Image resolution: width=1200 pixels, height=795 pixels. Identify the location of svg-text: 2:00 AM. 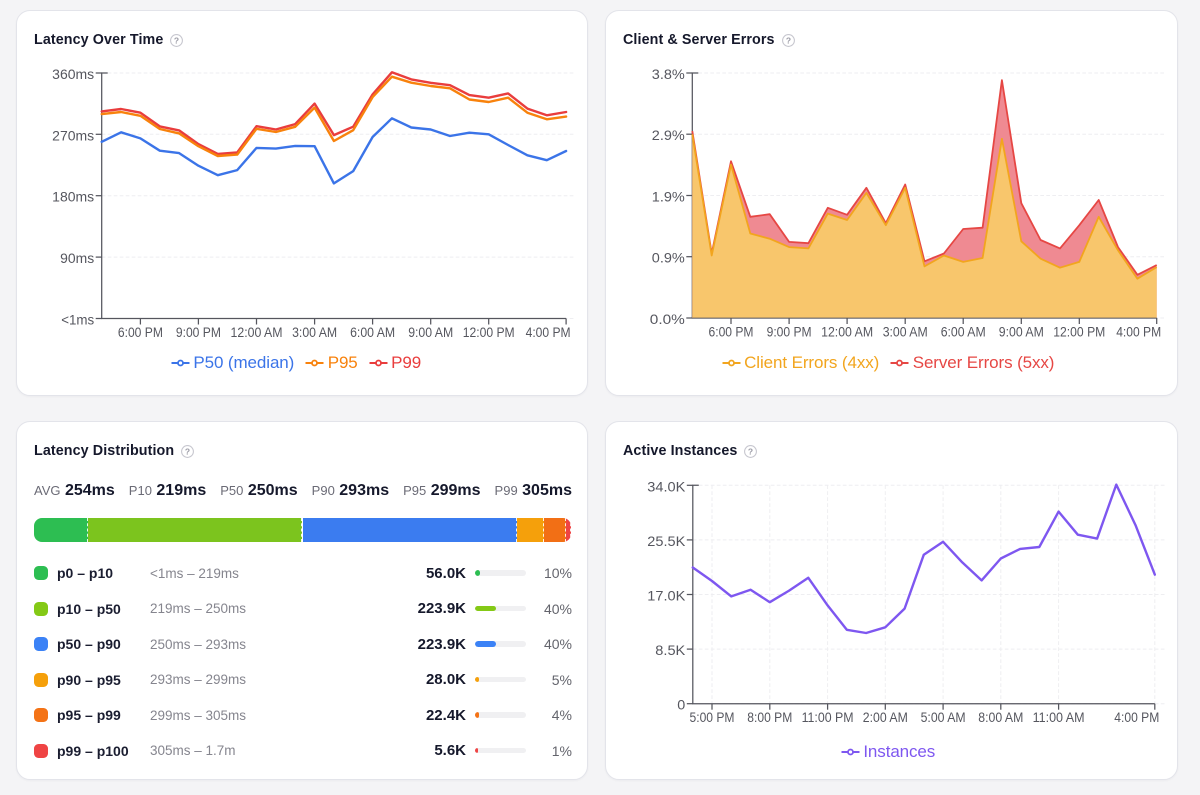
(885, 717).